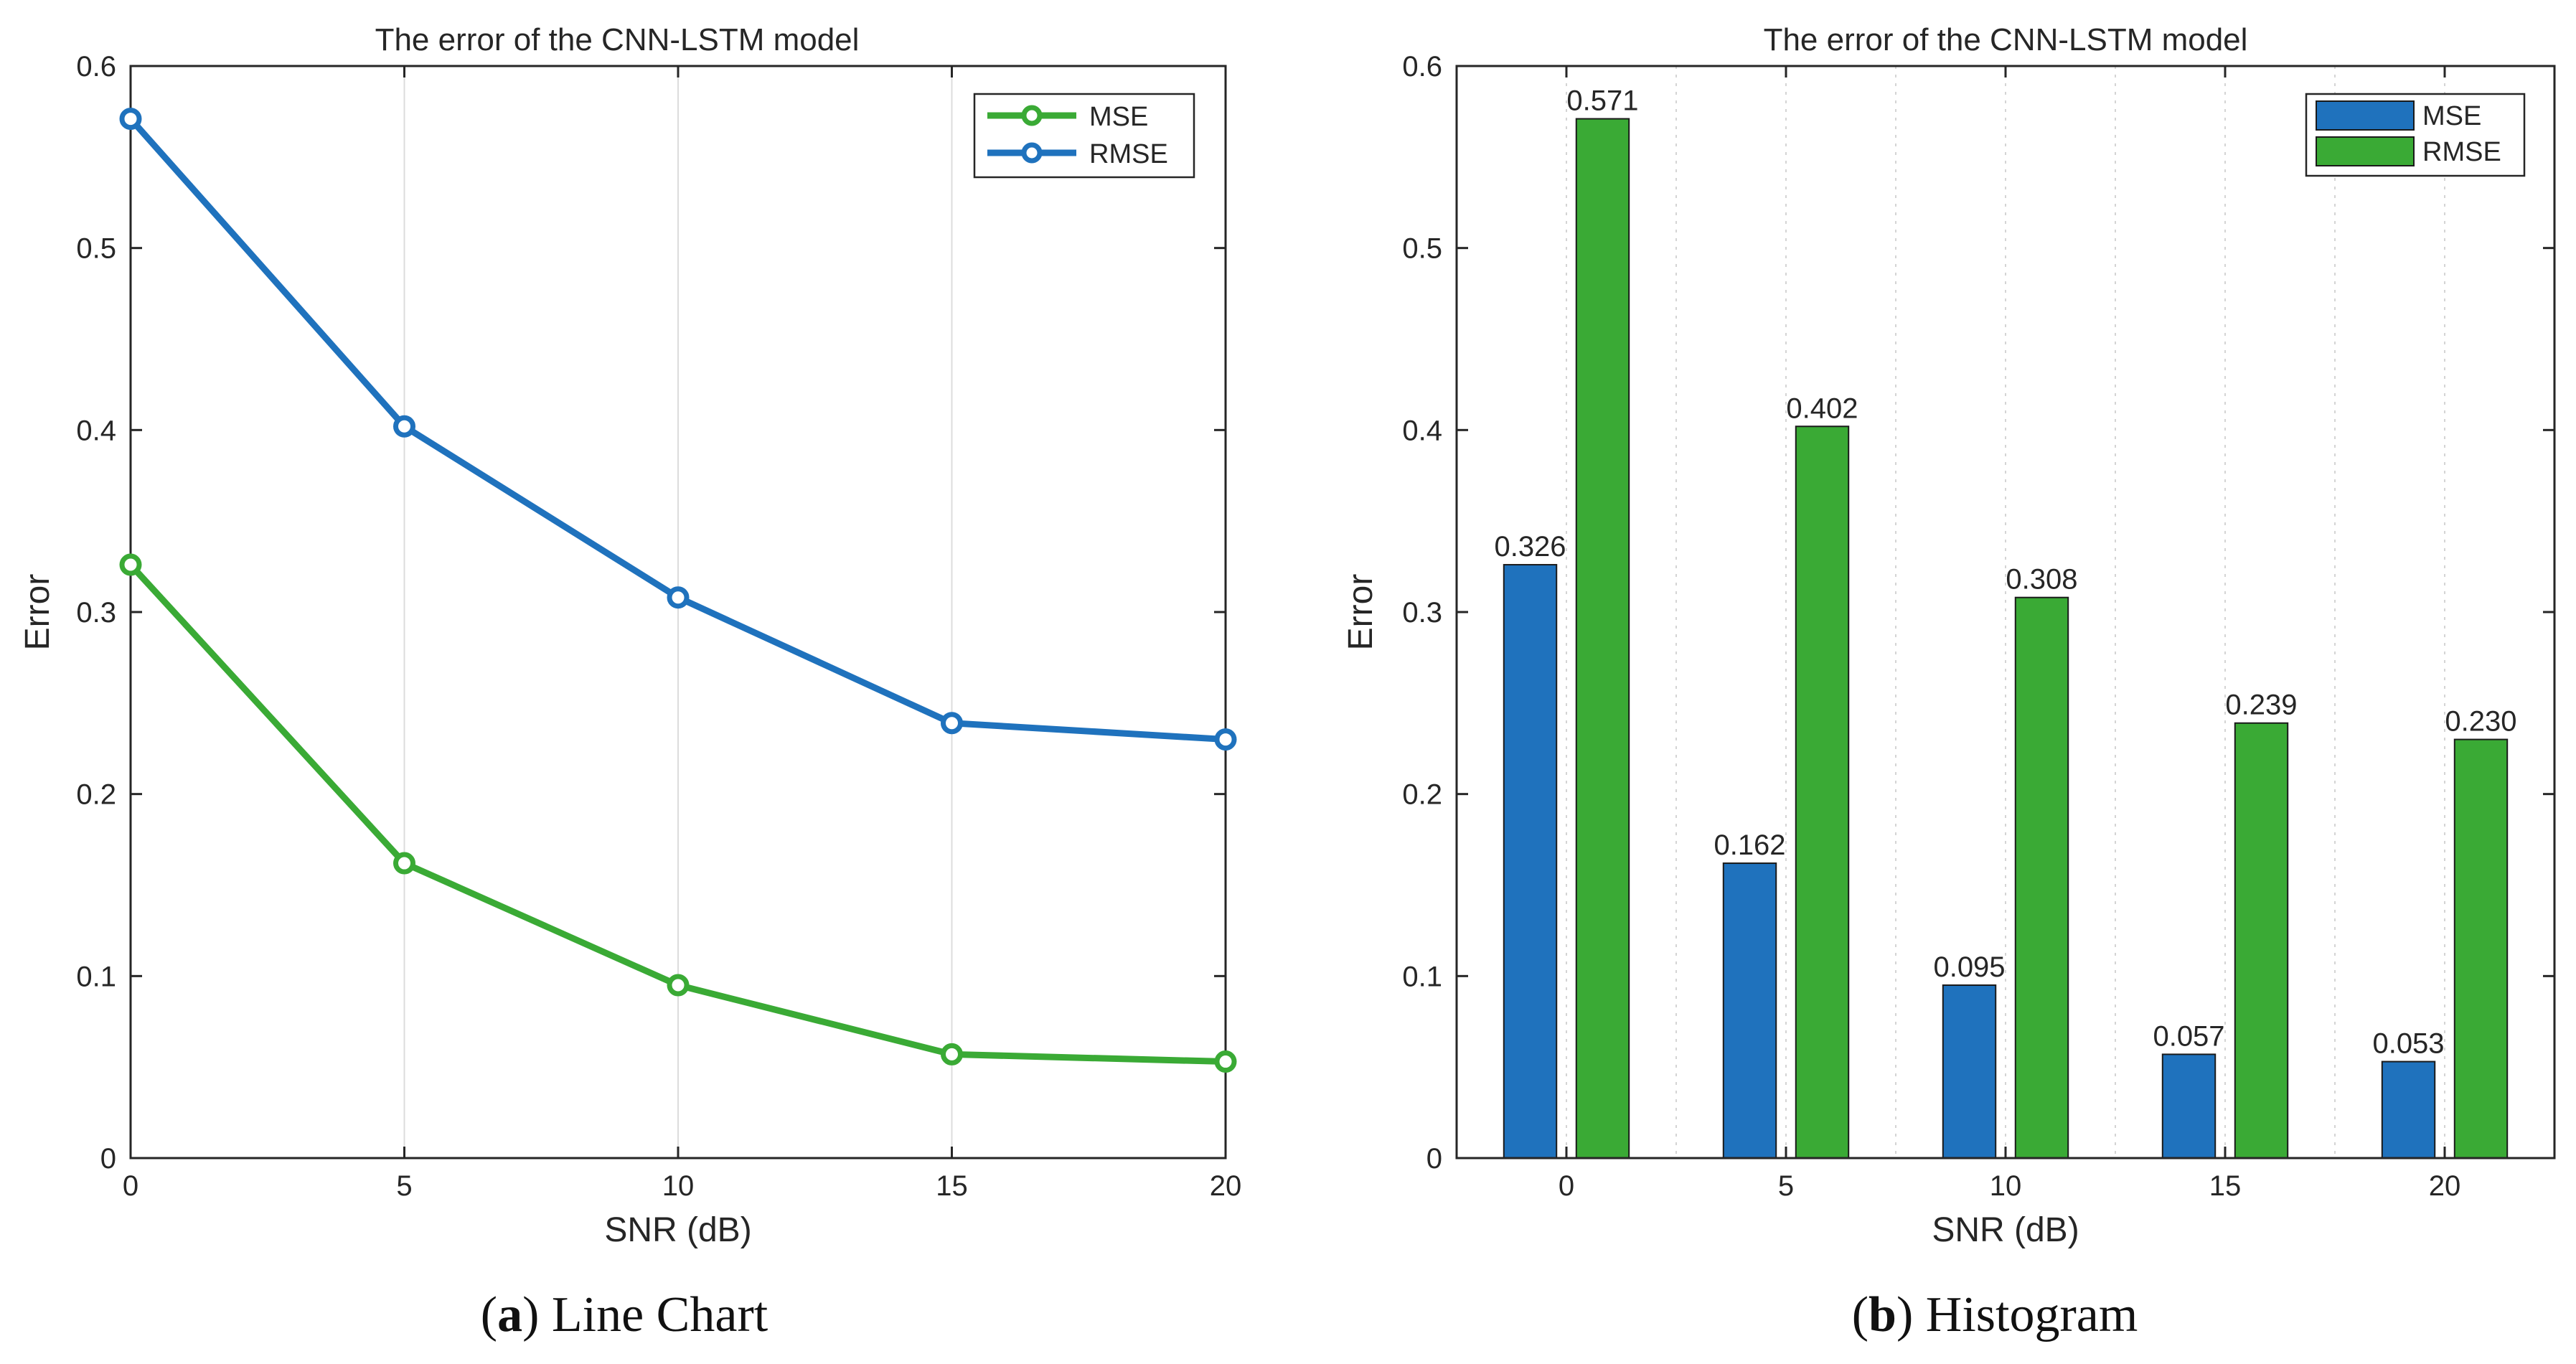 This screenshot has width=2576, height=1364. What do you see at coordinates (1822, 408) in the screenshot?
I see `rmse-data-label: 0.402` at bounding box center [1822, 408].